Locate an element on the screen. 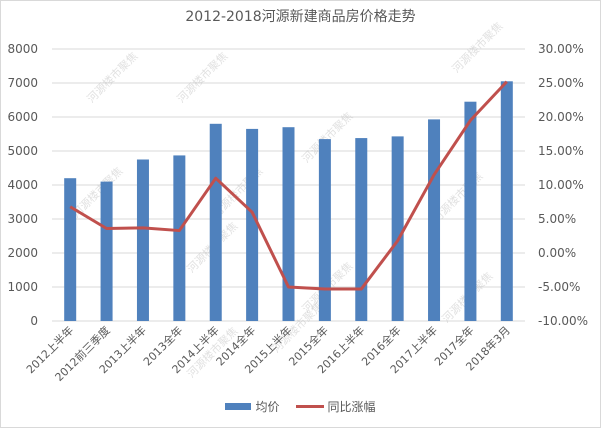 The width and height of the screenshot is (601, 428). chart-title: 2012-2018河源新建商品房价格走势 is located at coordinates (300, 17).